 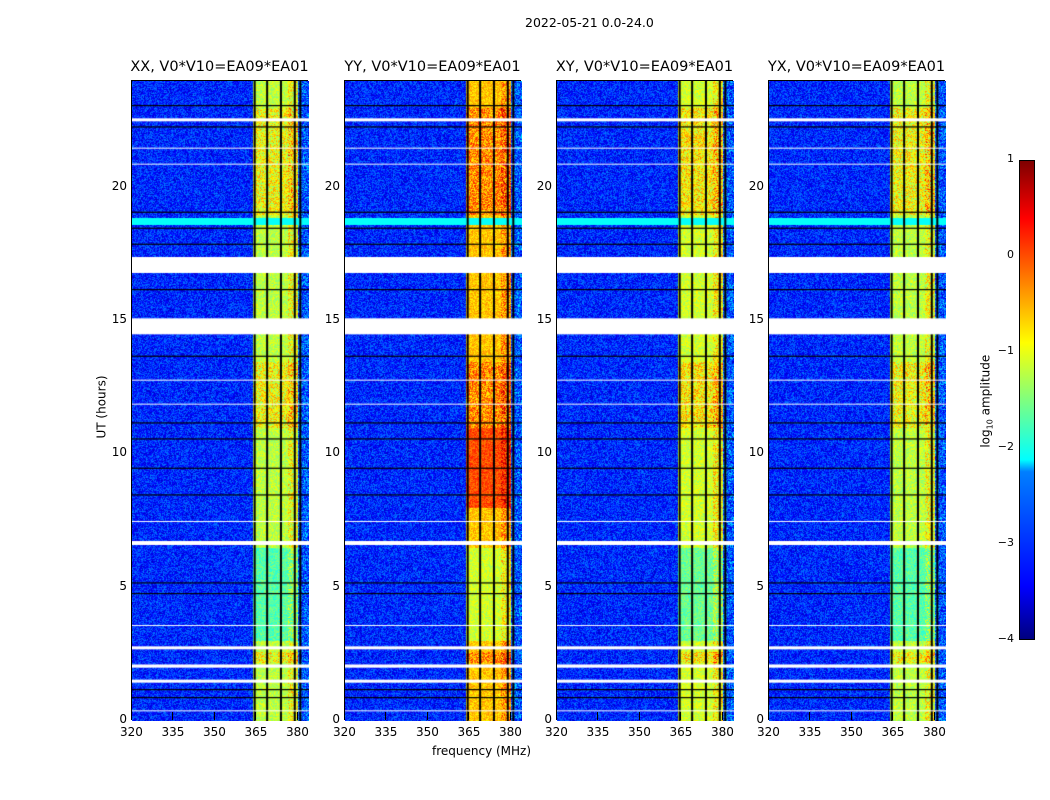 What do you see at coordinates (1005, 350) in the screenshot?
I see `colorbar-tick-label: −1` at bounding box center [1005, 350].